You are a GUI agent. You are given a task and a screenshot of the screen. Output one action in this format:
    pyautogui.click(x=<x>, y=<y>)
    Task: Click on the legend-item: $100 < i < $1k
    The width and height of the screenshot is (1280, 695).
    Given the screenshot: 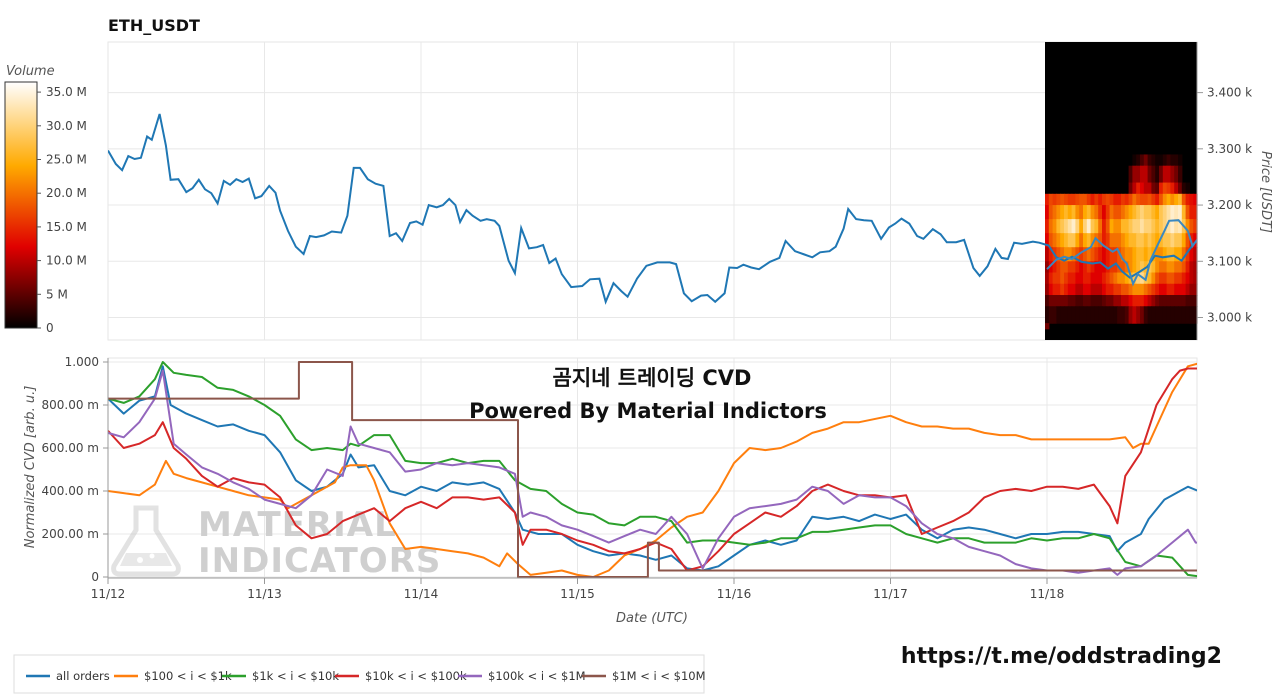 What is the action you would take?
    pyautogui.click(x=173, y=676)
    